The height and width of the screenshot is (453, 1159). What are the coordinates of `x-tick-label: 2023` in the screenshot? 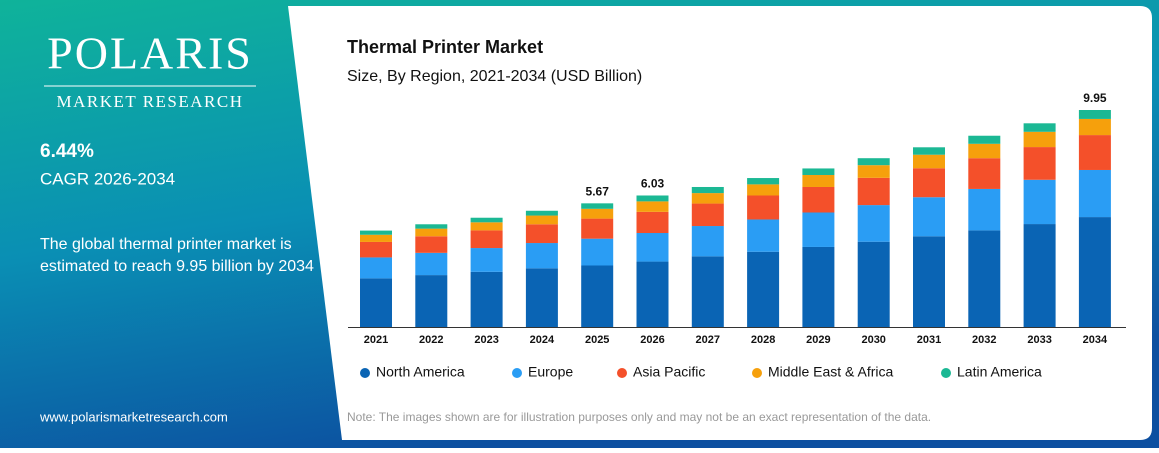 It's located at (486, 340).